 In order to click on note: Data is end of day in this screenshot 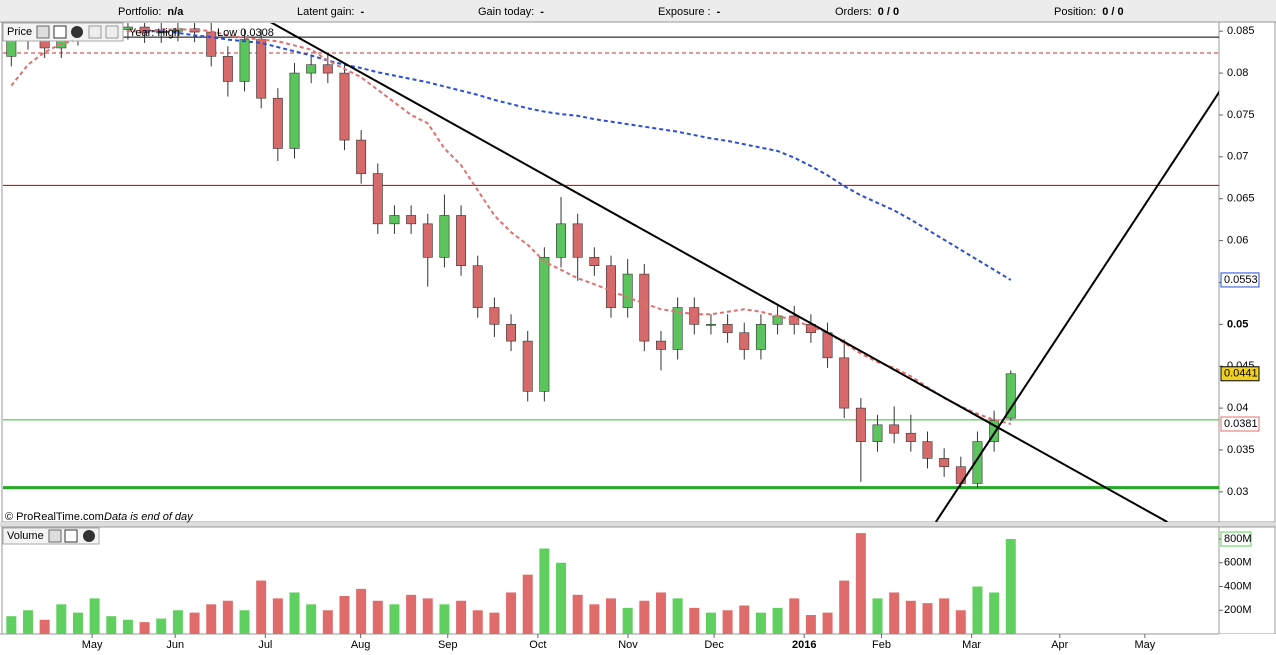, I will do `click(149, 517)`.